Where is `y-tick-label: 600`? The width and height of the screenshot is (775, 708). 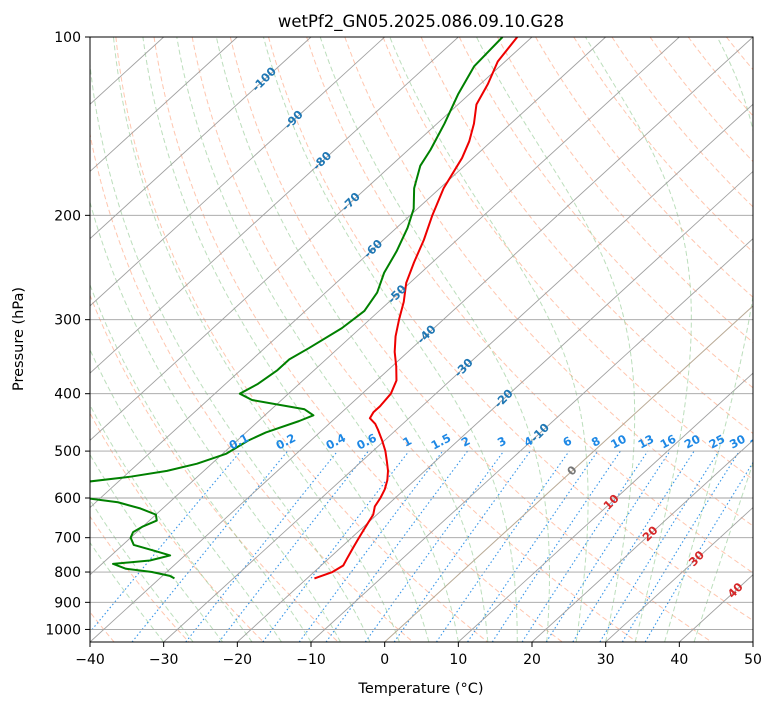
y-tick-label: 600 is located at coordinates (67, 499).